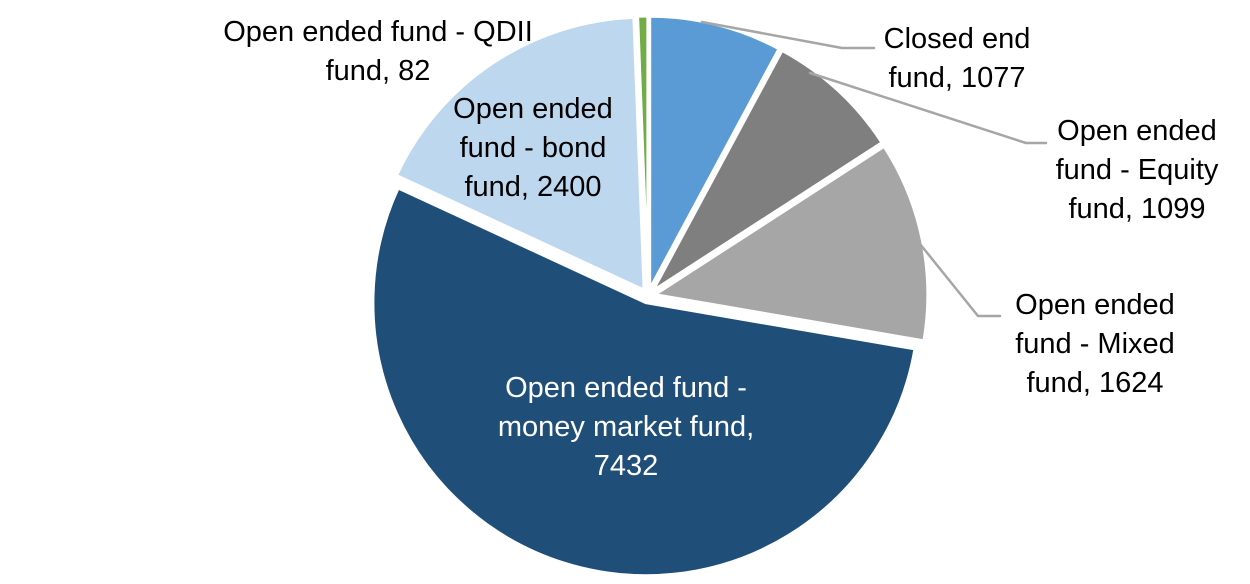 This screenshot has width=1250, height=584. I want to click on slice-label-qdii-fund: Open ended fund - QDII fund, 82, so click(378, 51).